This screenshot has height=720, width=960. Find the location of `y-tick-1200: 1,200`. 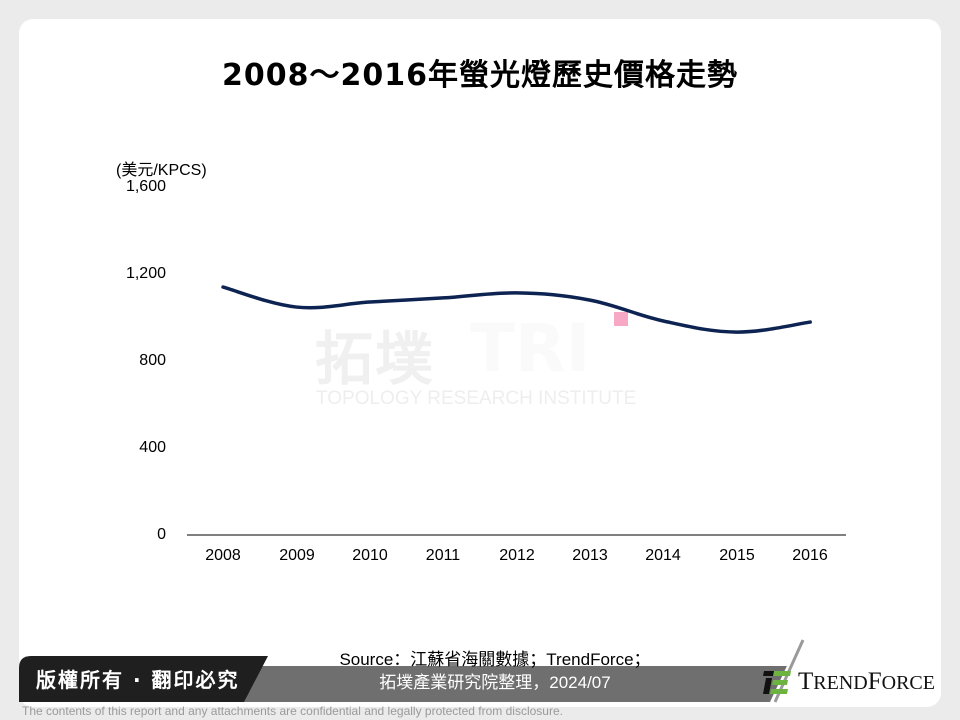

y-tick-1200: 1,200 is located at coordinates (145, 273).